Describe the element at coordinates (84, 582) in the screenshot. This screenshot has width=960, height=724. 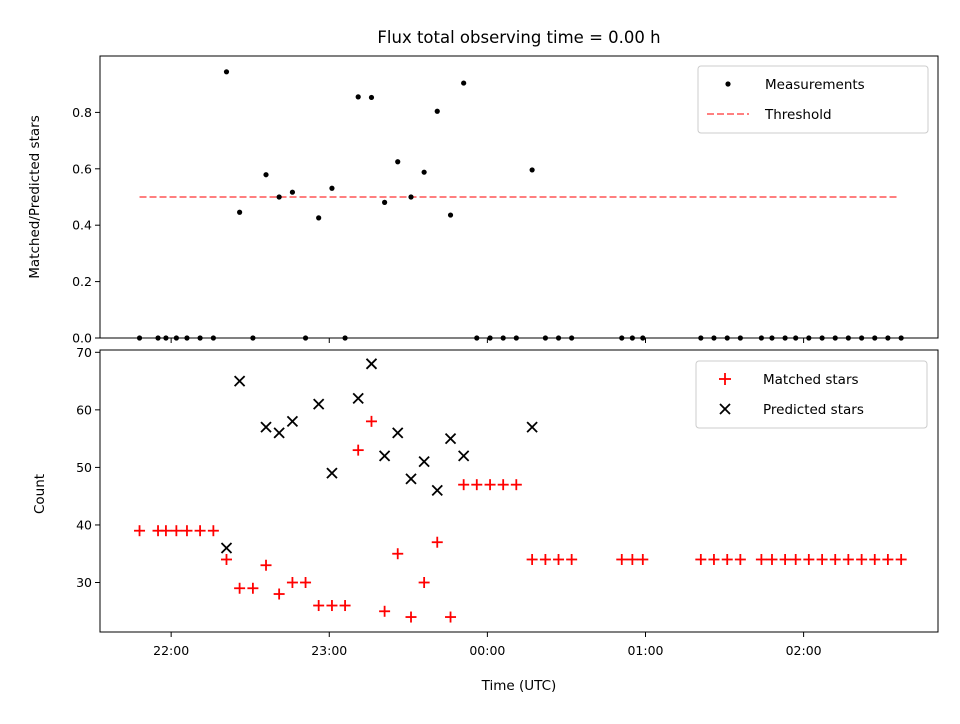
I see `bottom-y-tick-label: 30` at that location.